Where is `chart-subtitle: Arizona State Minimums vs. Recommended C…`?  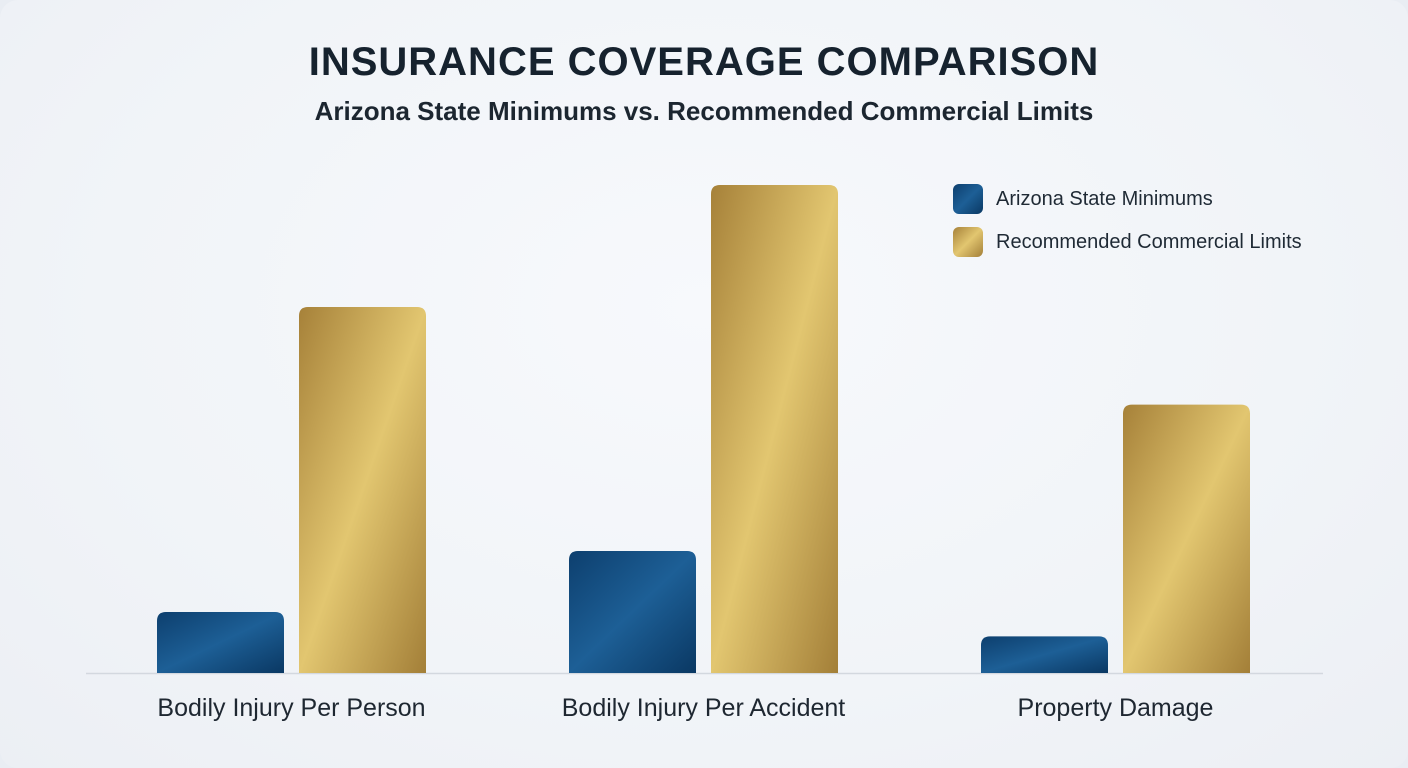 chart-subtitle: Arizona State Minimums vs. Recommended C… is located at coordinates (704, 111).